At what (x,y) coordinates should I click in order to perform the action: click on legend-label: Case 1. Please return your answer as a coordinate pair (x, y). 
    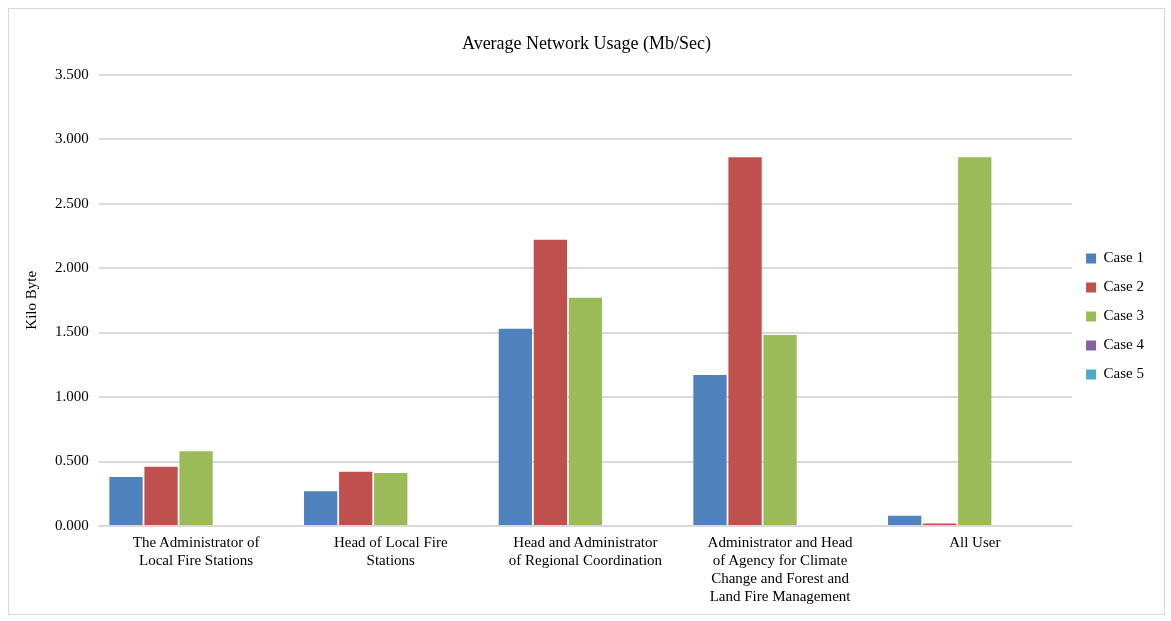
    Looking at the image, I should click on (1124, 257).